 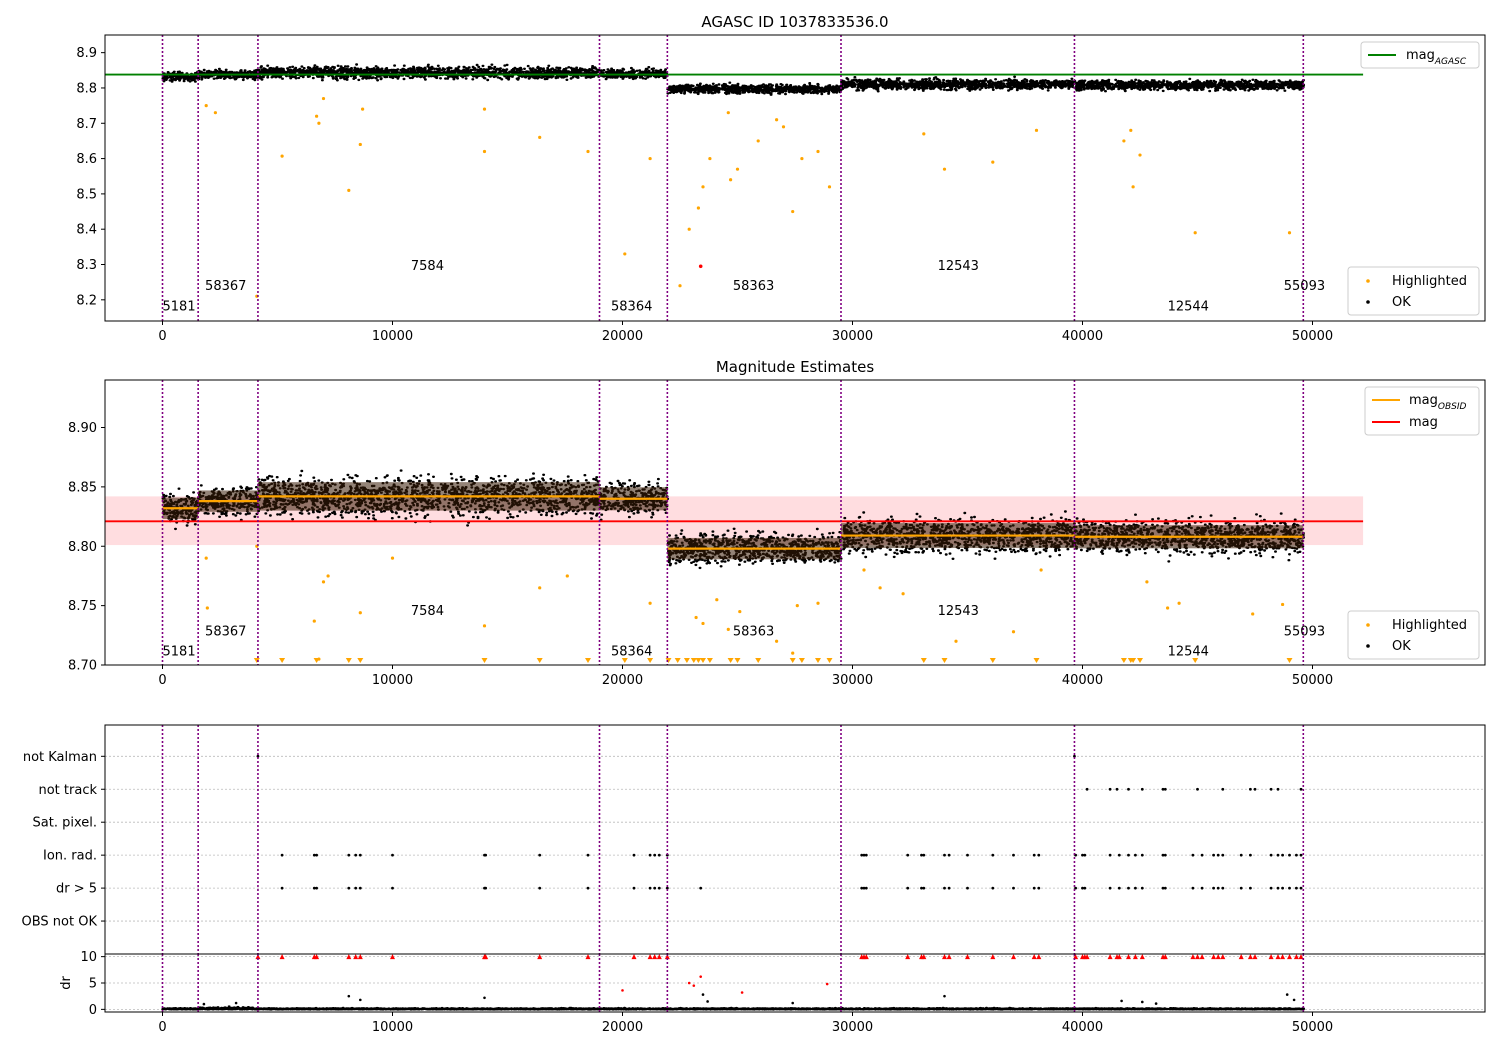 I want to click on obsid-label: 5181, so click(x=179, y=306).